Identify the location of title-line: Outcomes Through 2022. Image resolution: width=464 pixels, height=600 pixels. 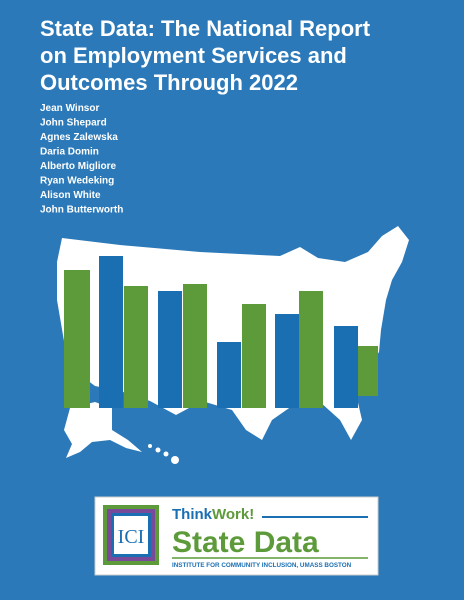
(169, 82).